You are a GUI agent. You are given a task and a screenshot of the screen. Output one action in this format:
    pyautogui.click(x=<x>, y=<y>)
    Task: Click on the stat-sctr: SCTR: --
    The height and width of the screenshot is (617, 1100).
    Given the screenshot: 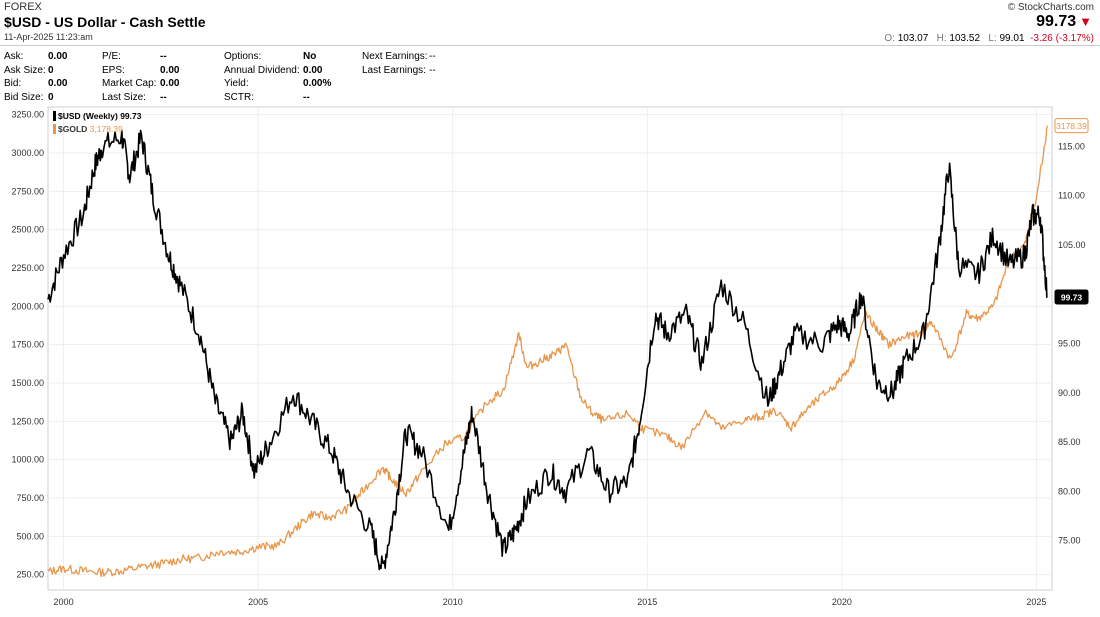 What is the action you would take?
    pyautogui.click(x=277, y=98)
    